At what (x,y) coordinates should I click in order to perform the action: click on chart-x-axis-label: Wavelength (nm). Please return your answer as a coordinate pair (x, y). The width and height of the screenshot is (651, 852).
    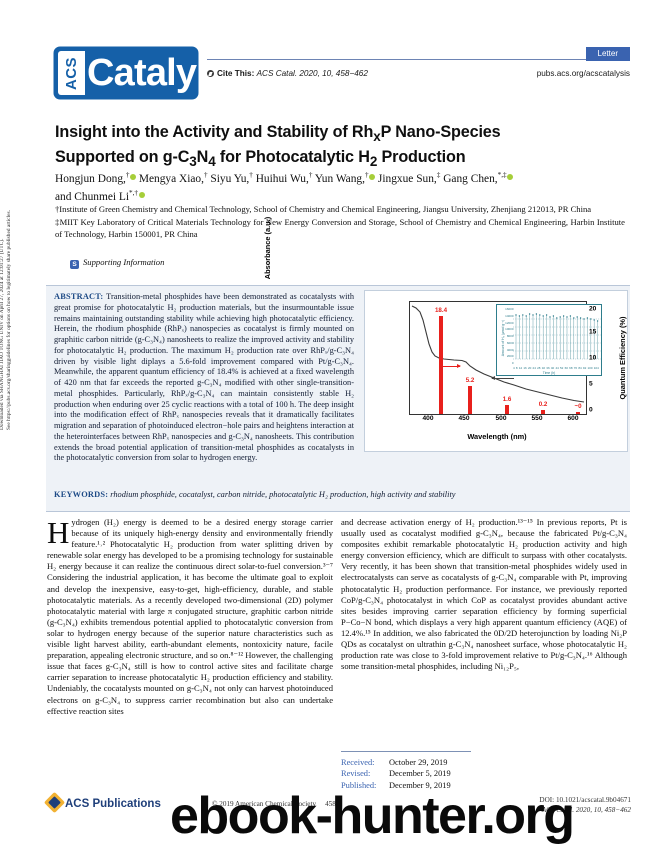
    Looking at the image, I should click on (497, 436).